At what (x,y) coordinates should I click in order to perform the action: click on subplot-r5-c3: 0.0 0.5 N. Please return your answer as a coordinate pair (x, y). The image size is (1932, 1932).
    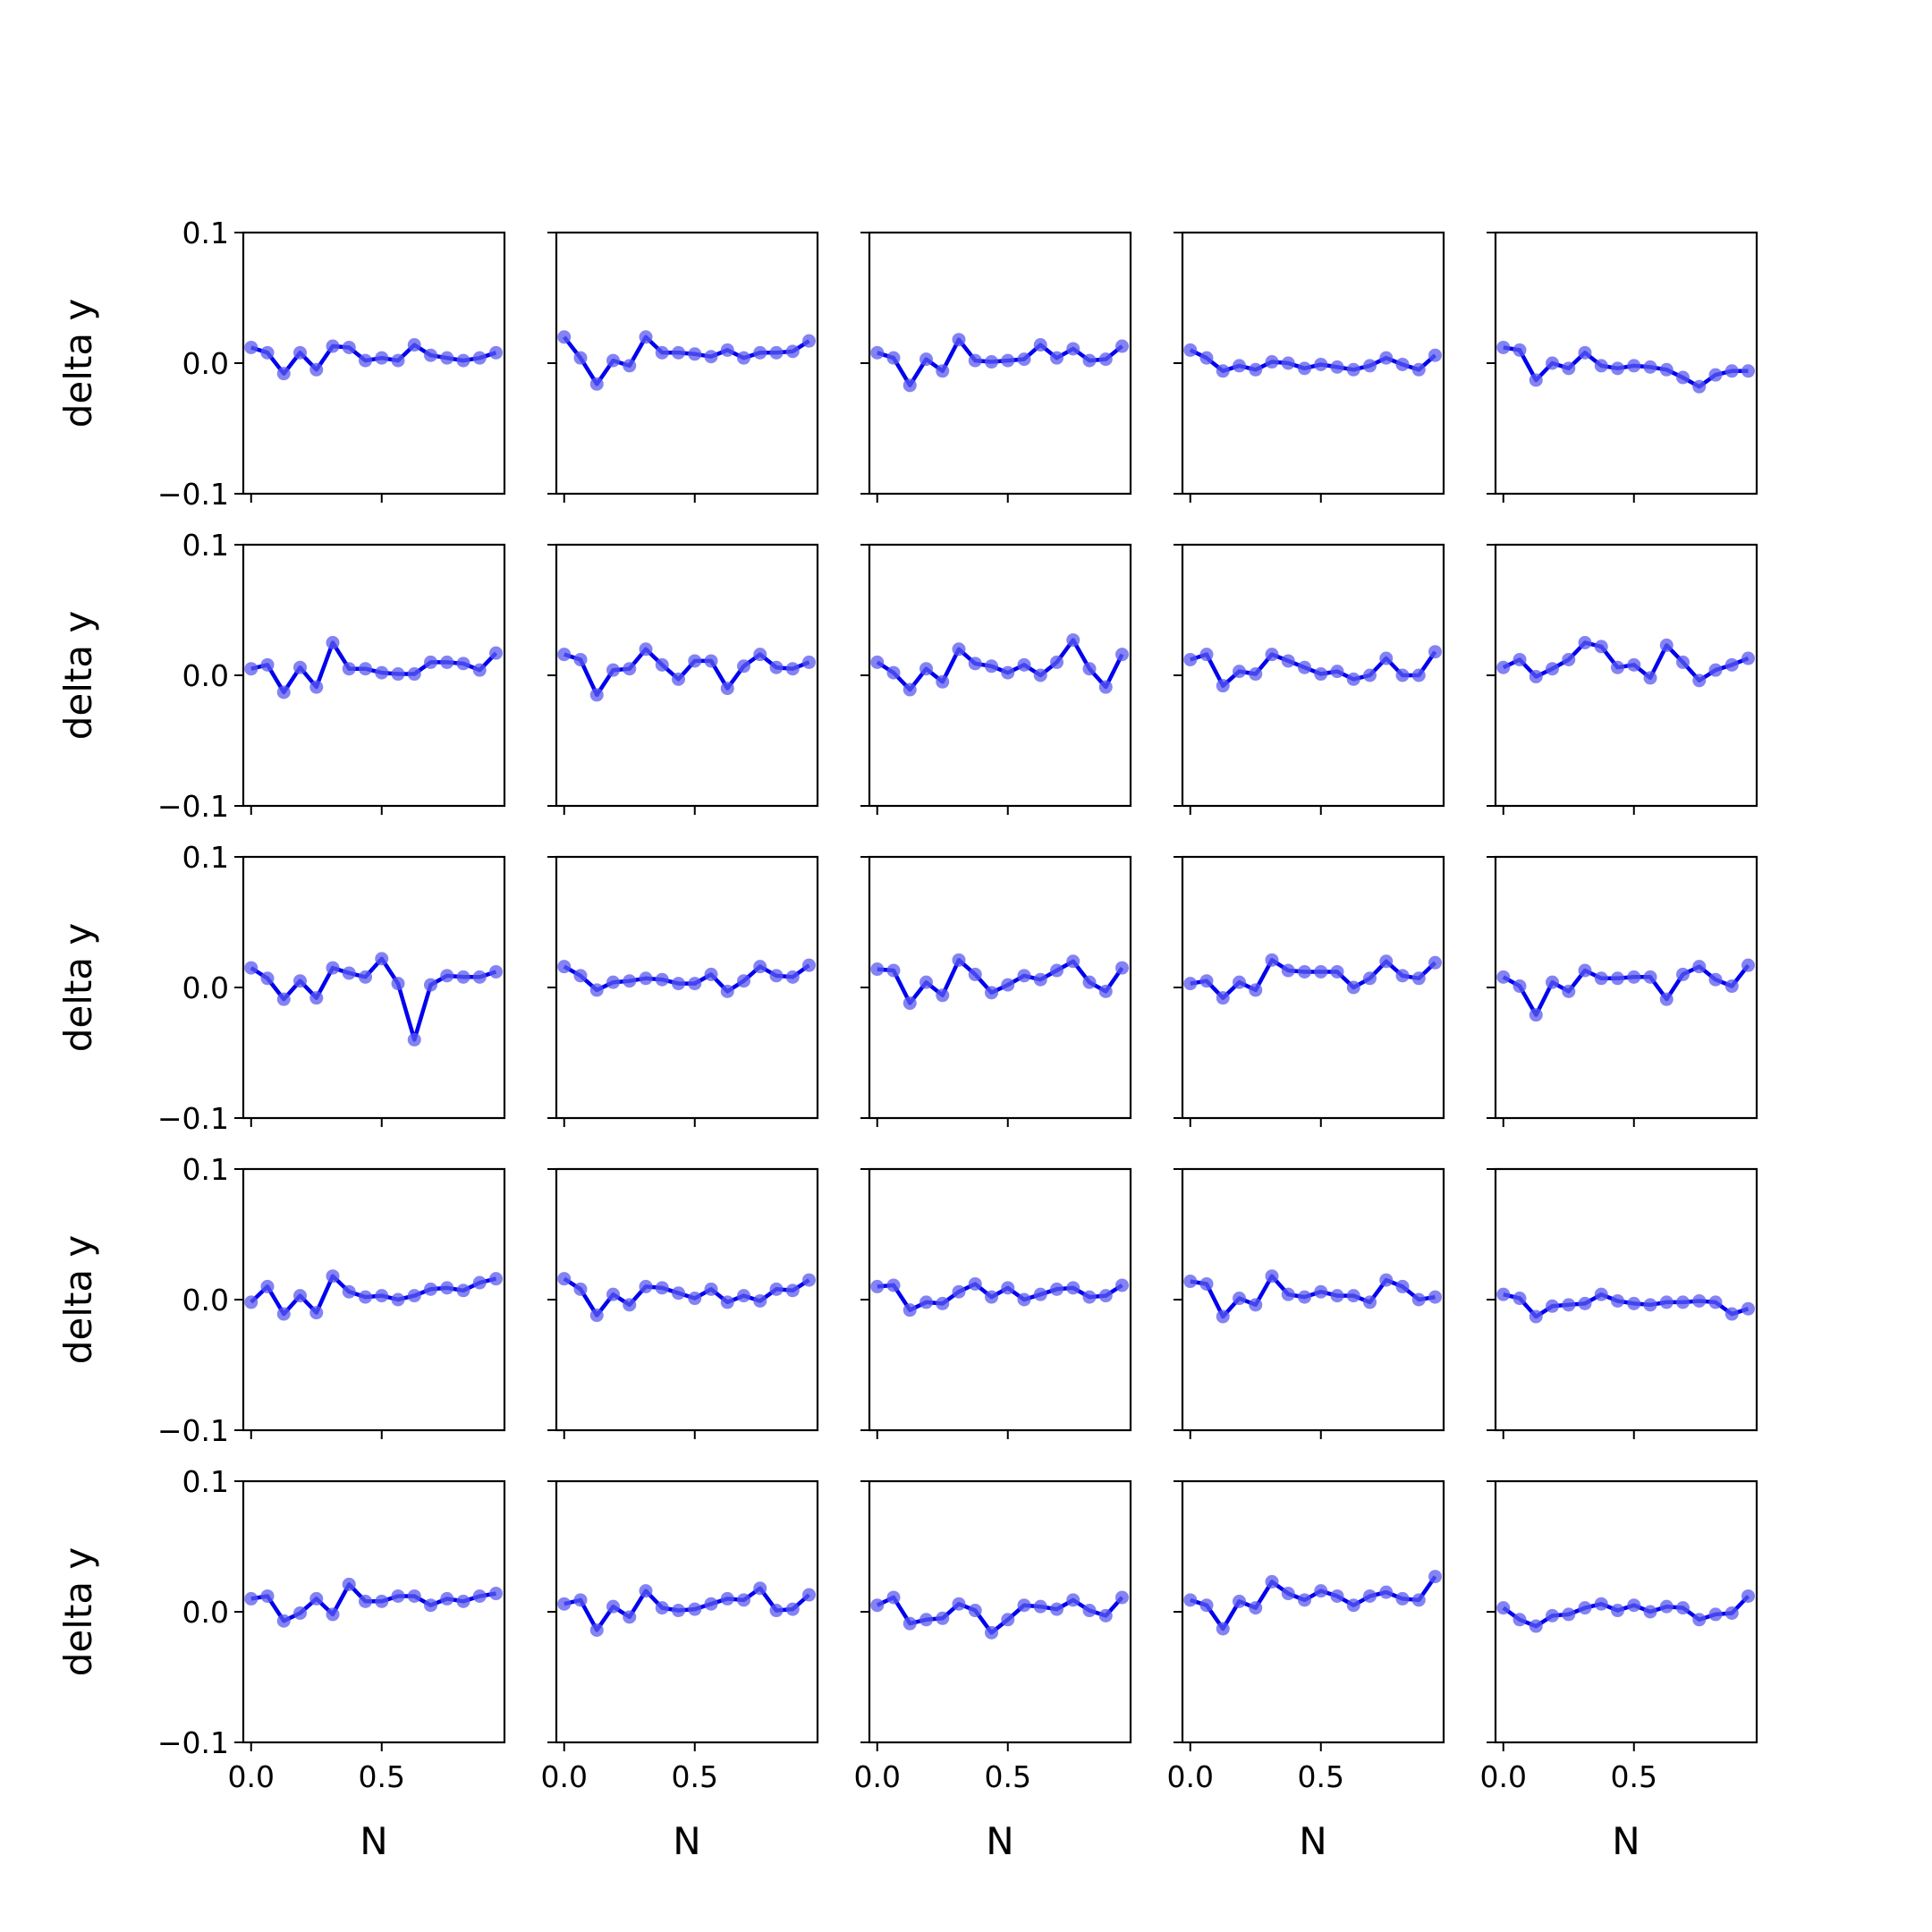
    Looking at the image, I should click on (993, 1671).